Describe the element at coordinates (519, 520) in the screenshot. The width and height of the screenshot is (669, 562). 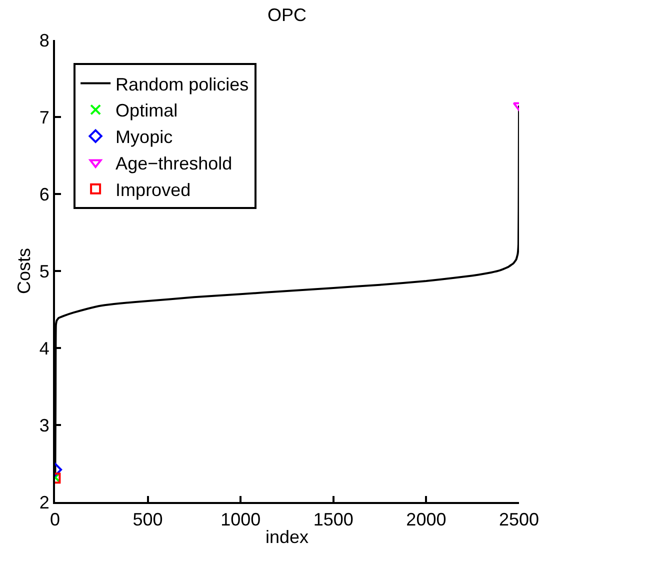
I see `x-tick-label: 2500` at that location.